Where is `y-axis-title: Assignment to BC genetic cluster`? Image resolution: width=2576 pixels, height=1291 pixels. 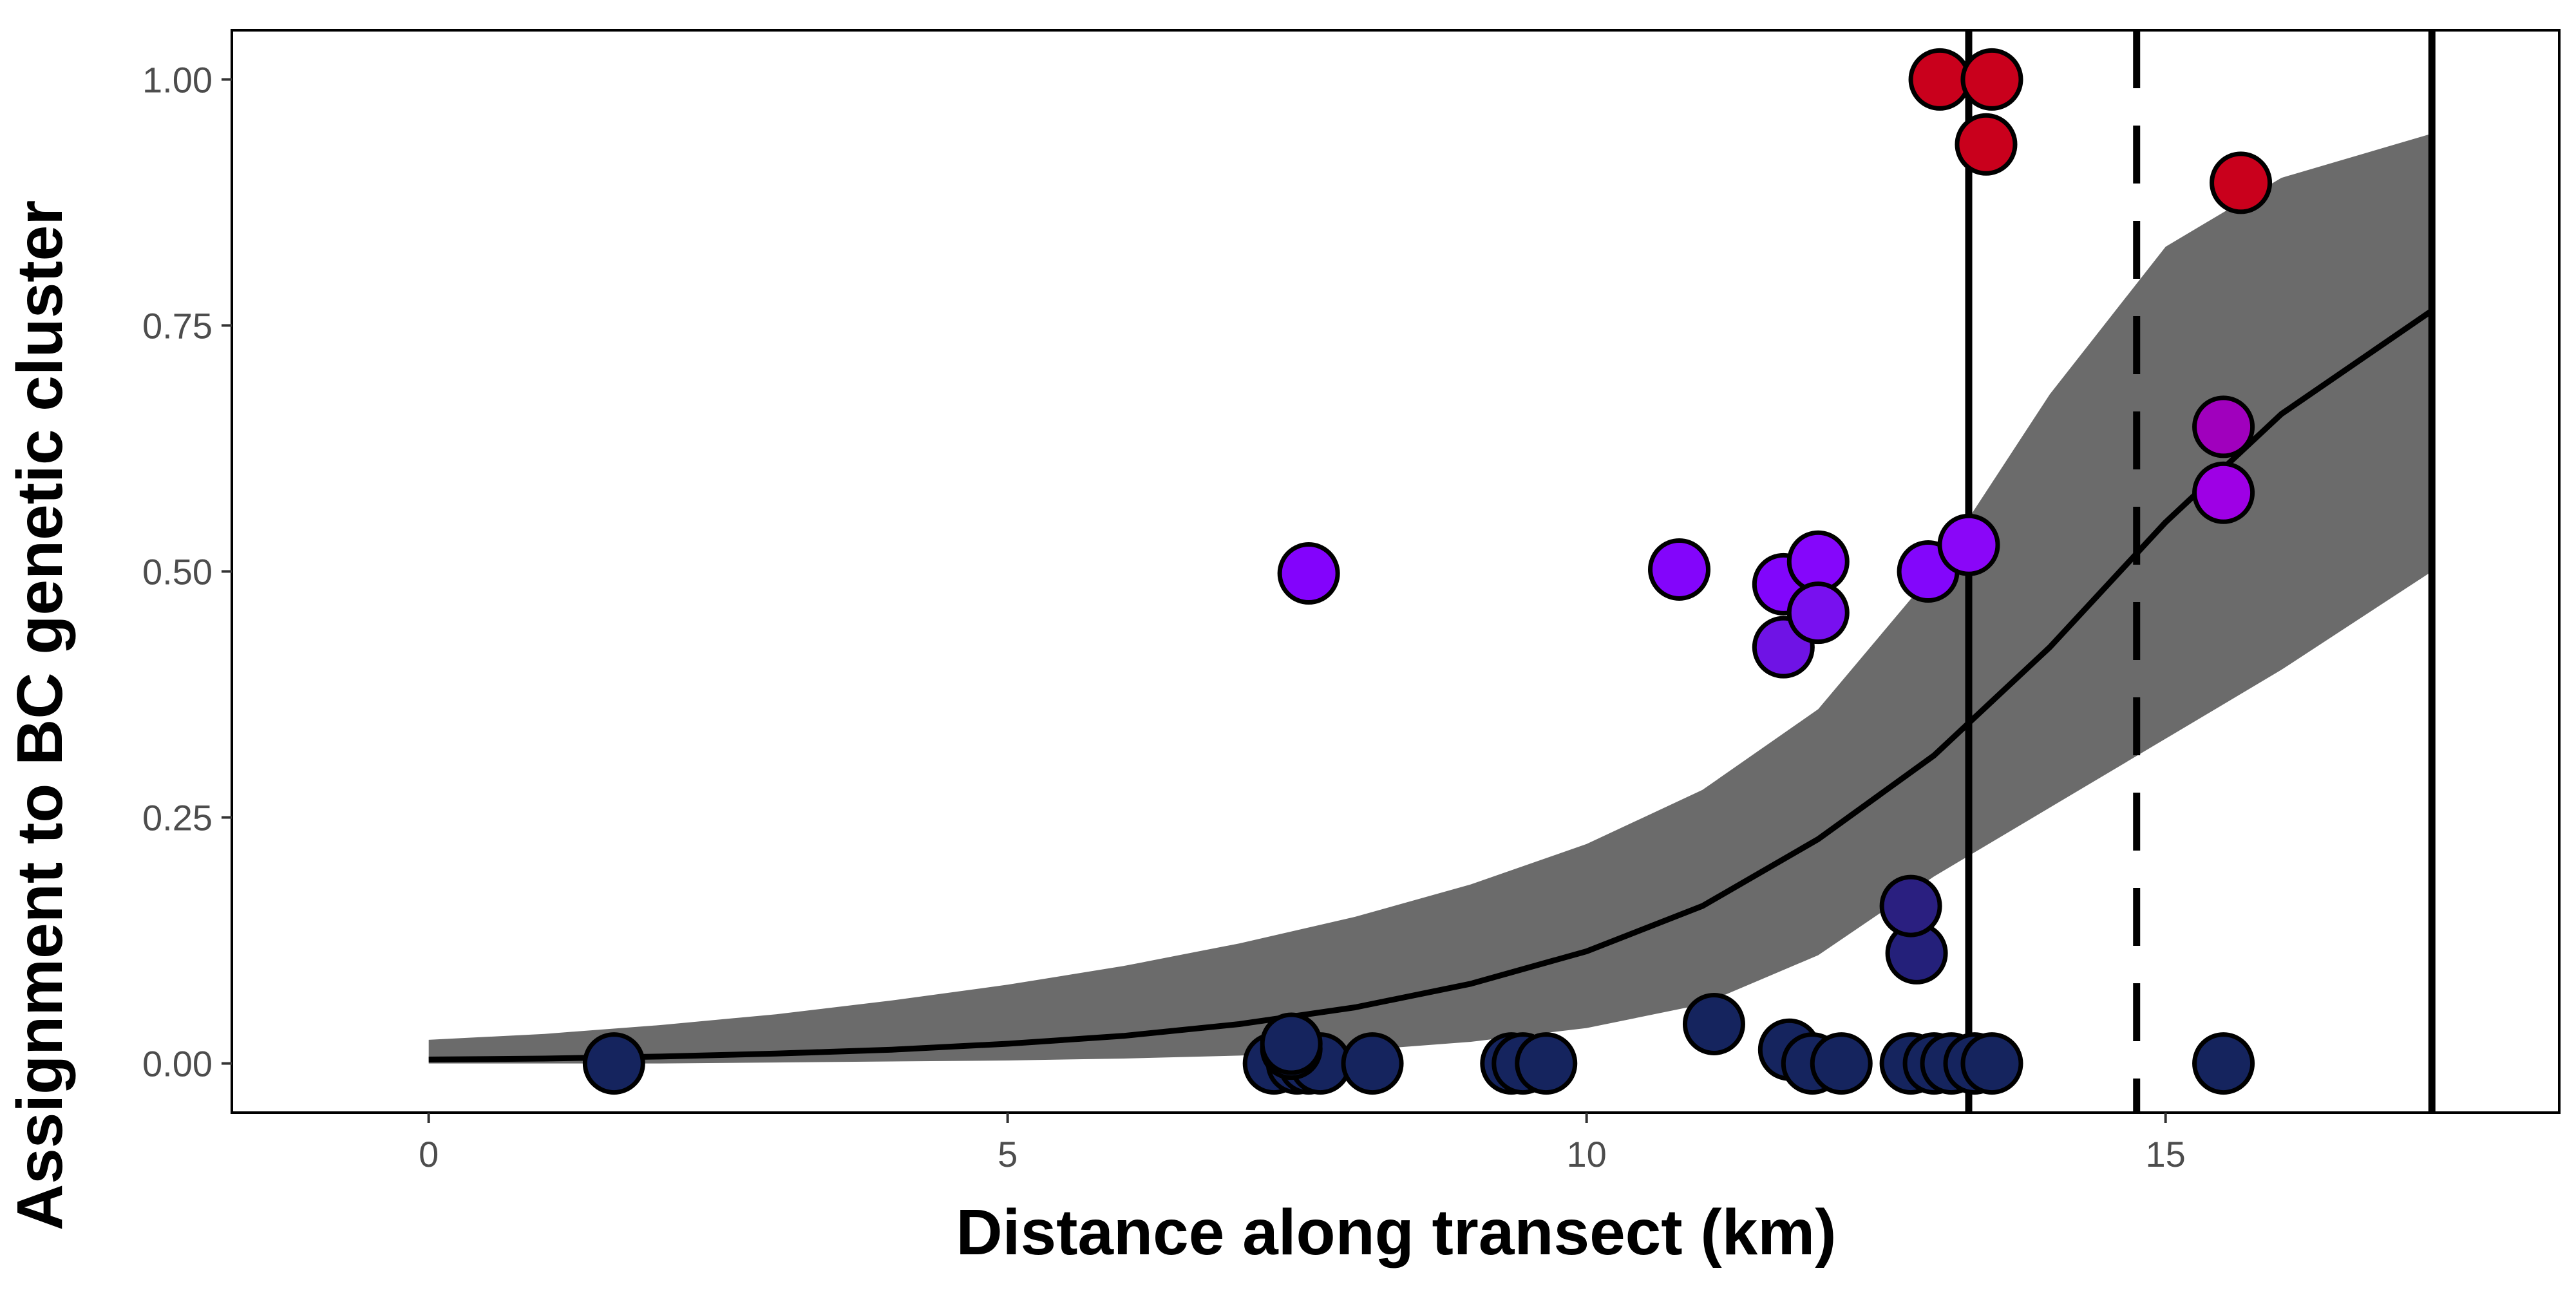
y-axis-title: Assignment to BC genetic cluster is located at coordinates (40, 715).